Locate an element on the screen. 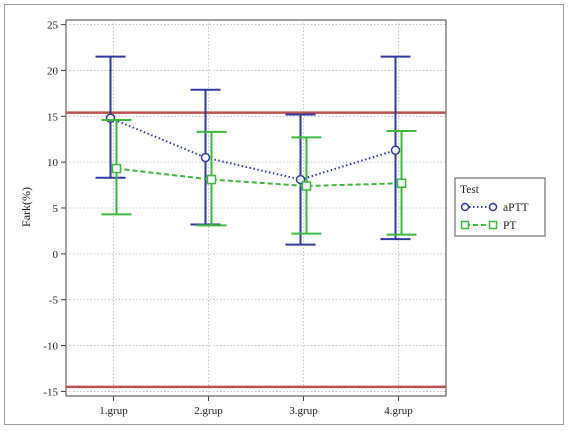 The width and height of the screenshot is (570, 431). x-tick-label: 3.grup is located at coordinates (303, 411).